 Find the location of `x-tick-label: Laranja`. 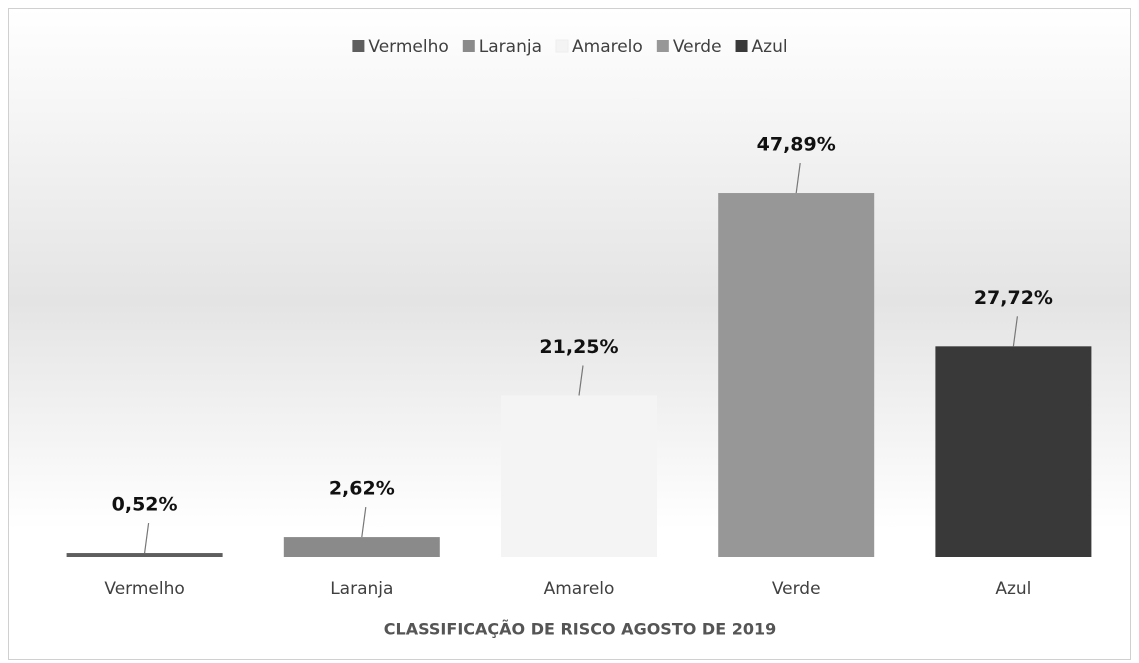

x-tick-label: Laranja is located at coordinates (361, 589).